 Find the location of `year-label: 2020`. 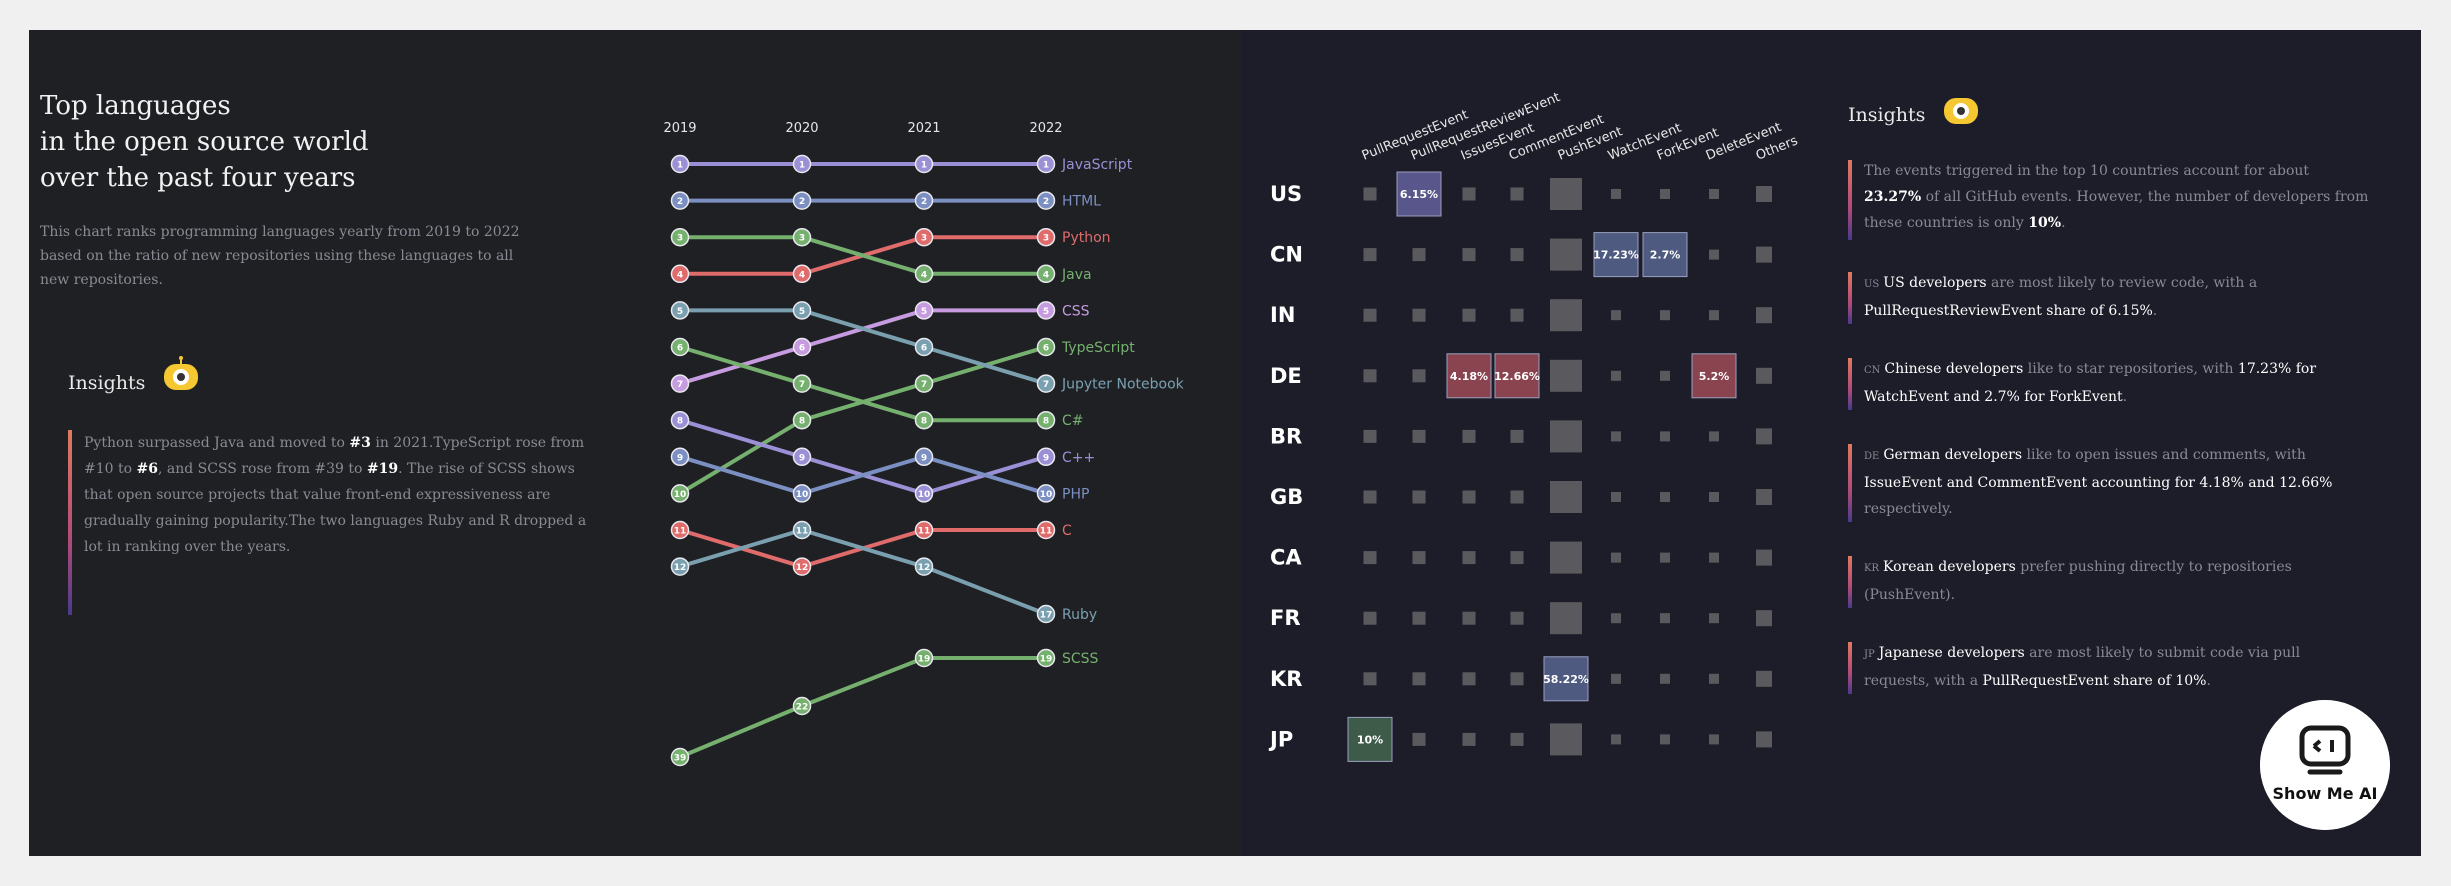

year-label: 2020 is located at coordinates (801, 128).